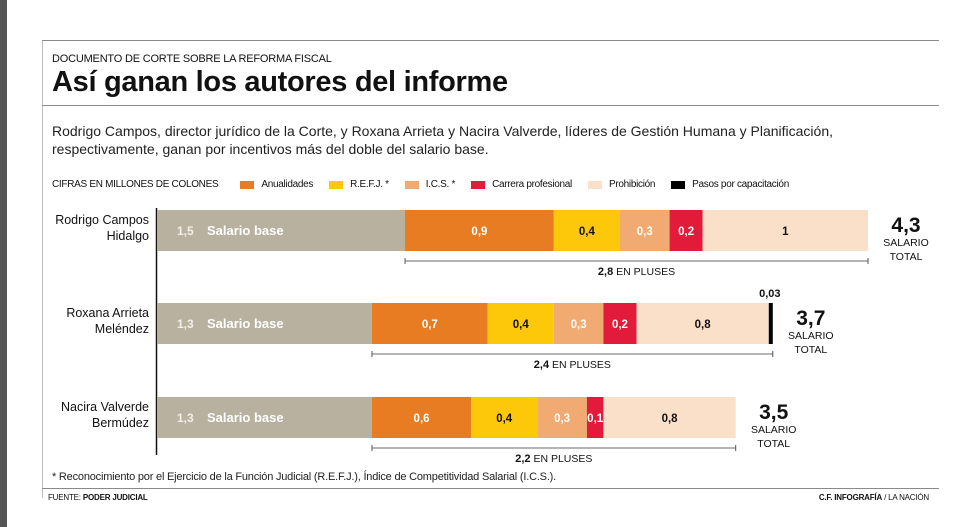  Describe the element at coordinates (135, 184) in the screenshot. I see `units-label: CIFRAS EN MILLONES DE COLONES` at that location.